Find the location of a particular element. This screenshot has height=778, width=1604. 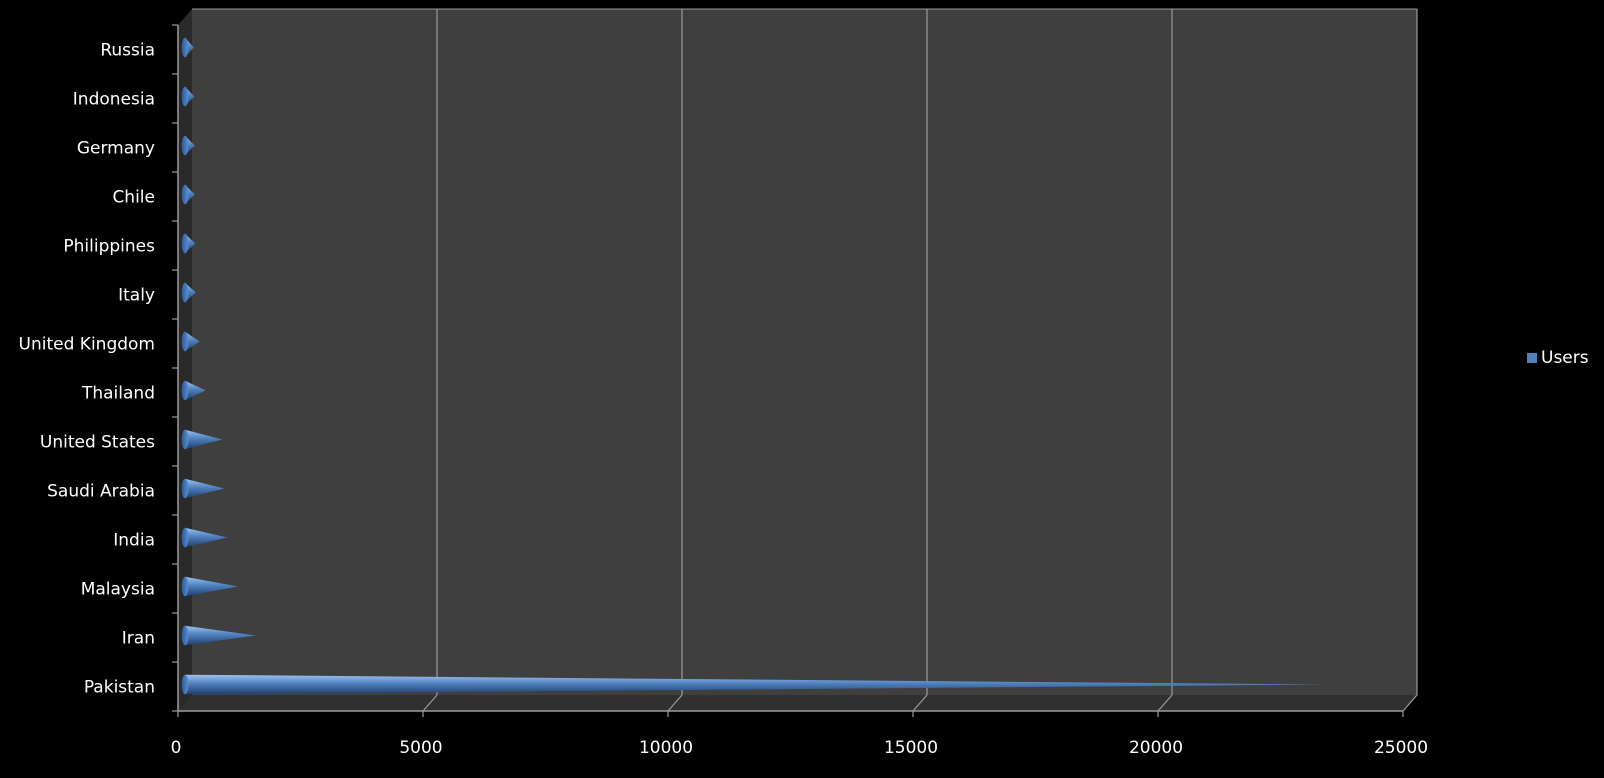

category-label: Italy is located at coordinates (136, 296).